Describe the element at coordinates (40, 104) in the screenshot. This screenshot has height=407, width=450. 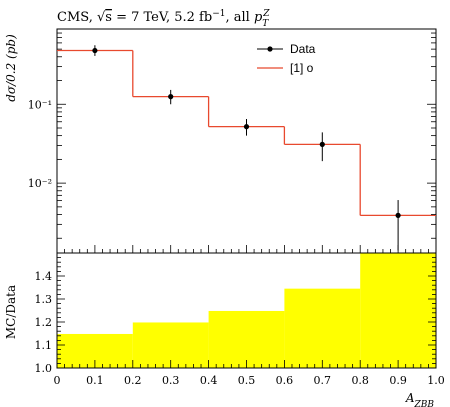
I see `y-tick-label: 10⁻¹` at that location.